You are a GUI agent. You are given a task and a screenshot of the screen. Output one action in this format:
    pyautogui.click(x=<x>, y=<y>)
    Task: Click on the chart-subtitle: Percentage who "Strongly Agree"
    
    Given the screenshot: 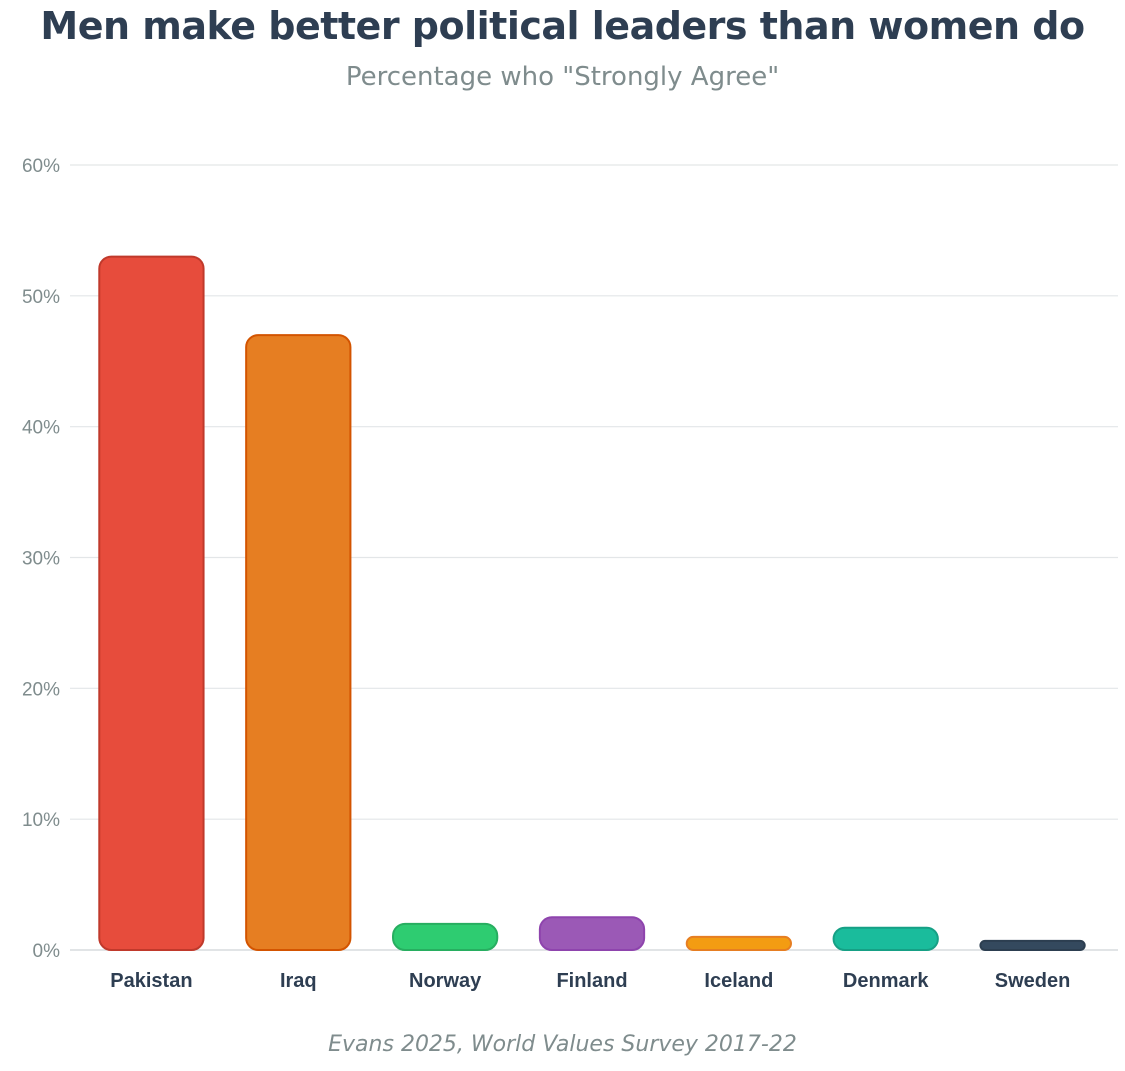 What is the action you would take?
    pyautogui.click(x=562, y=77)
    